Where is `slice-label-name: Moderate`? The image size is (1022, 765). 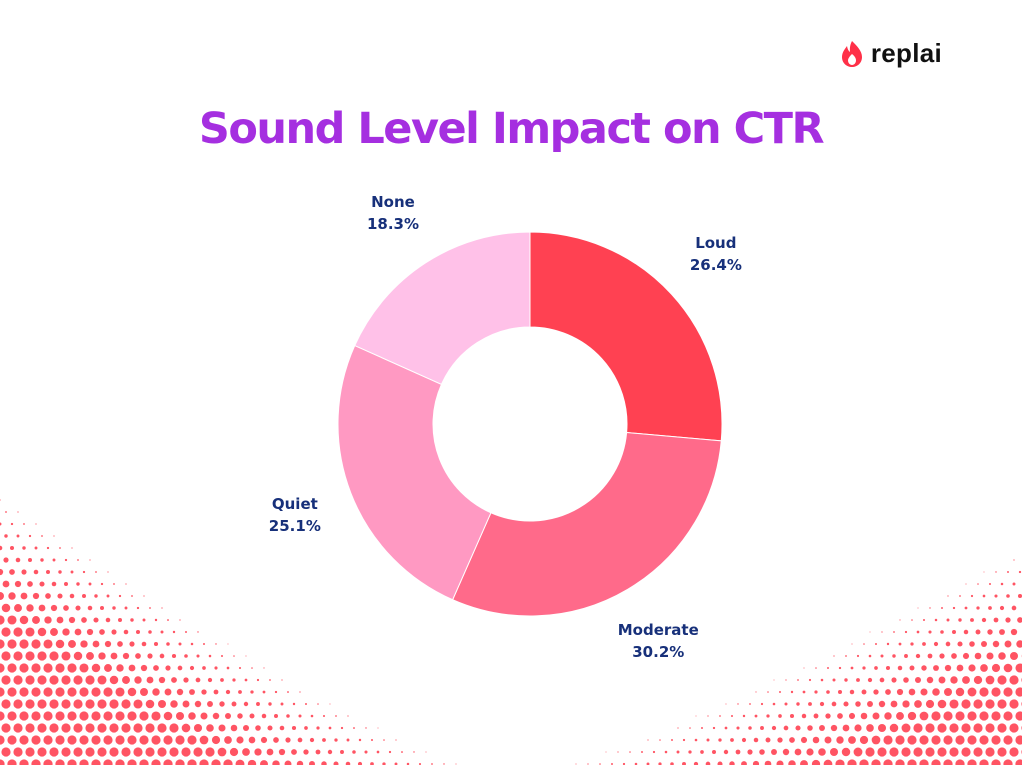
slice-label-name: Moderate is located at coordinates (658, 629).